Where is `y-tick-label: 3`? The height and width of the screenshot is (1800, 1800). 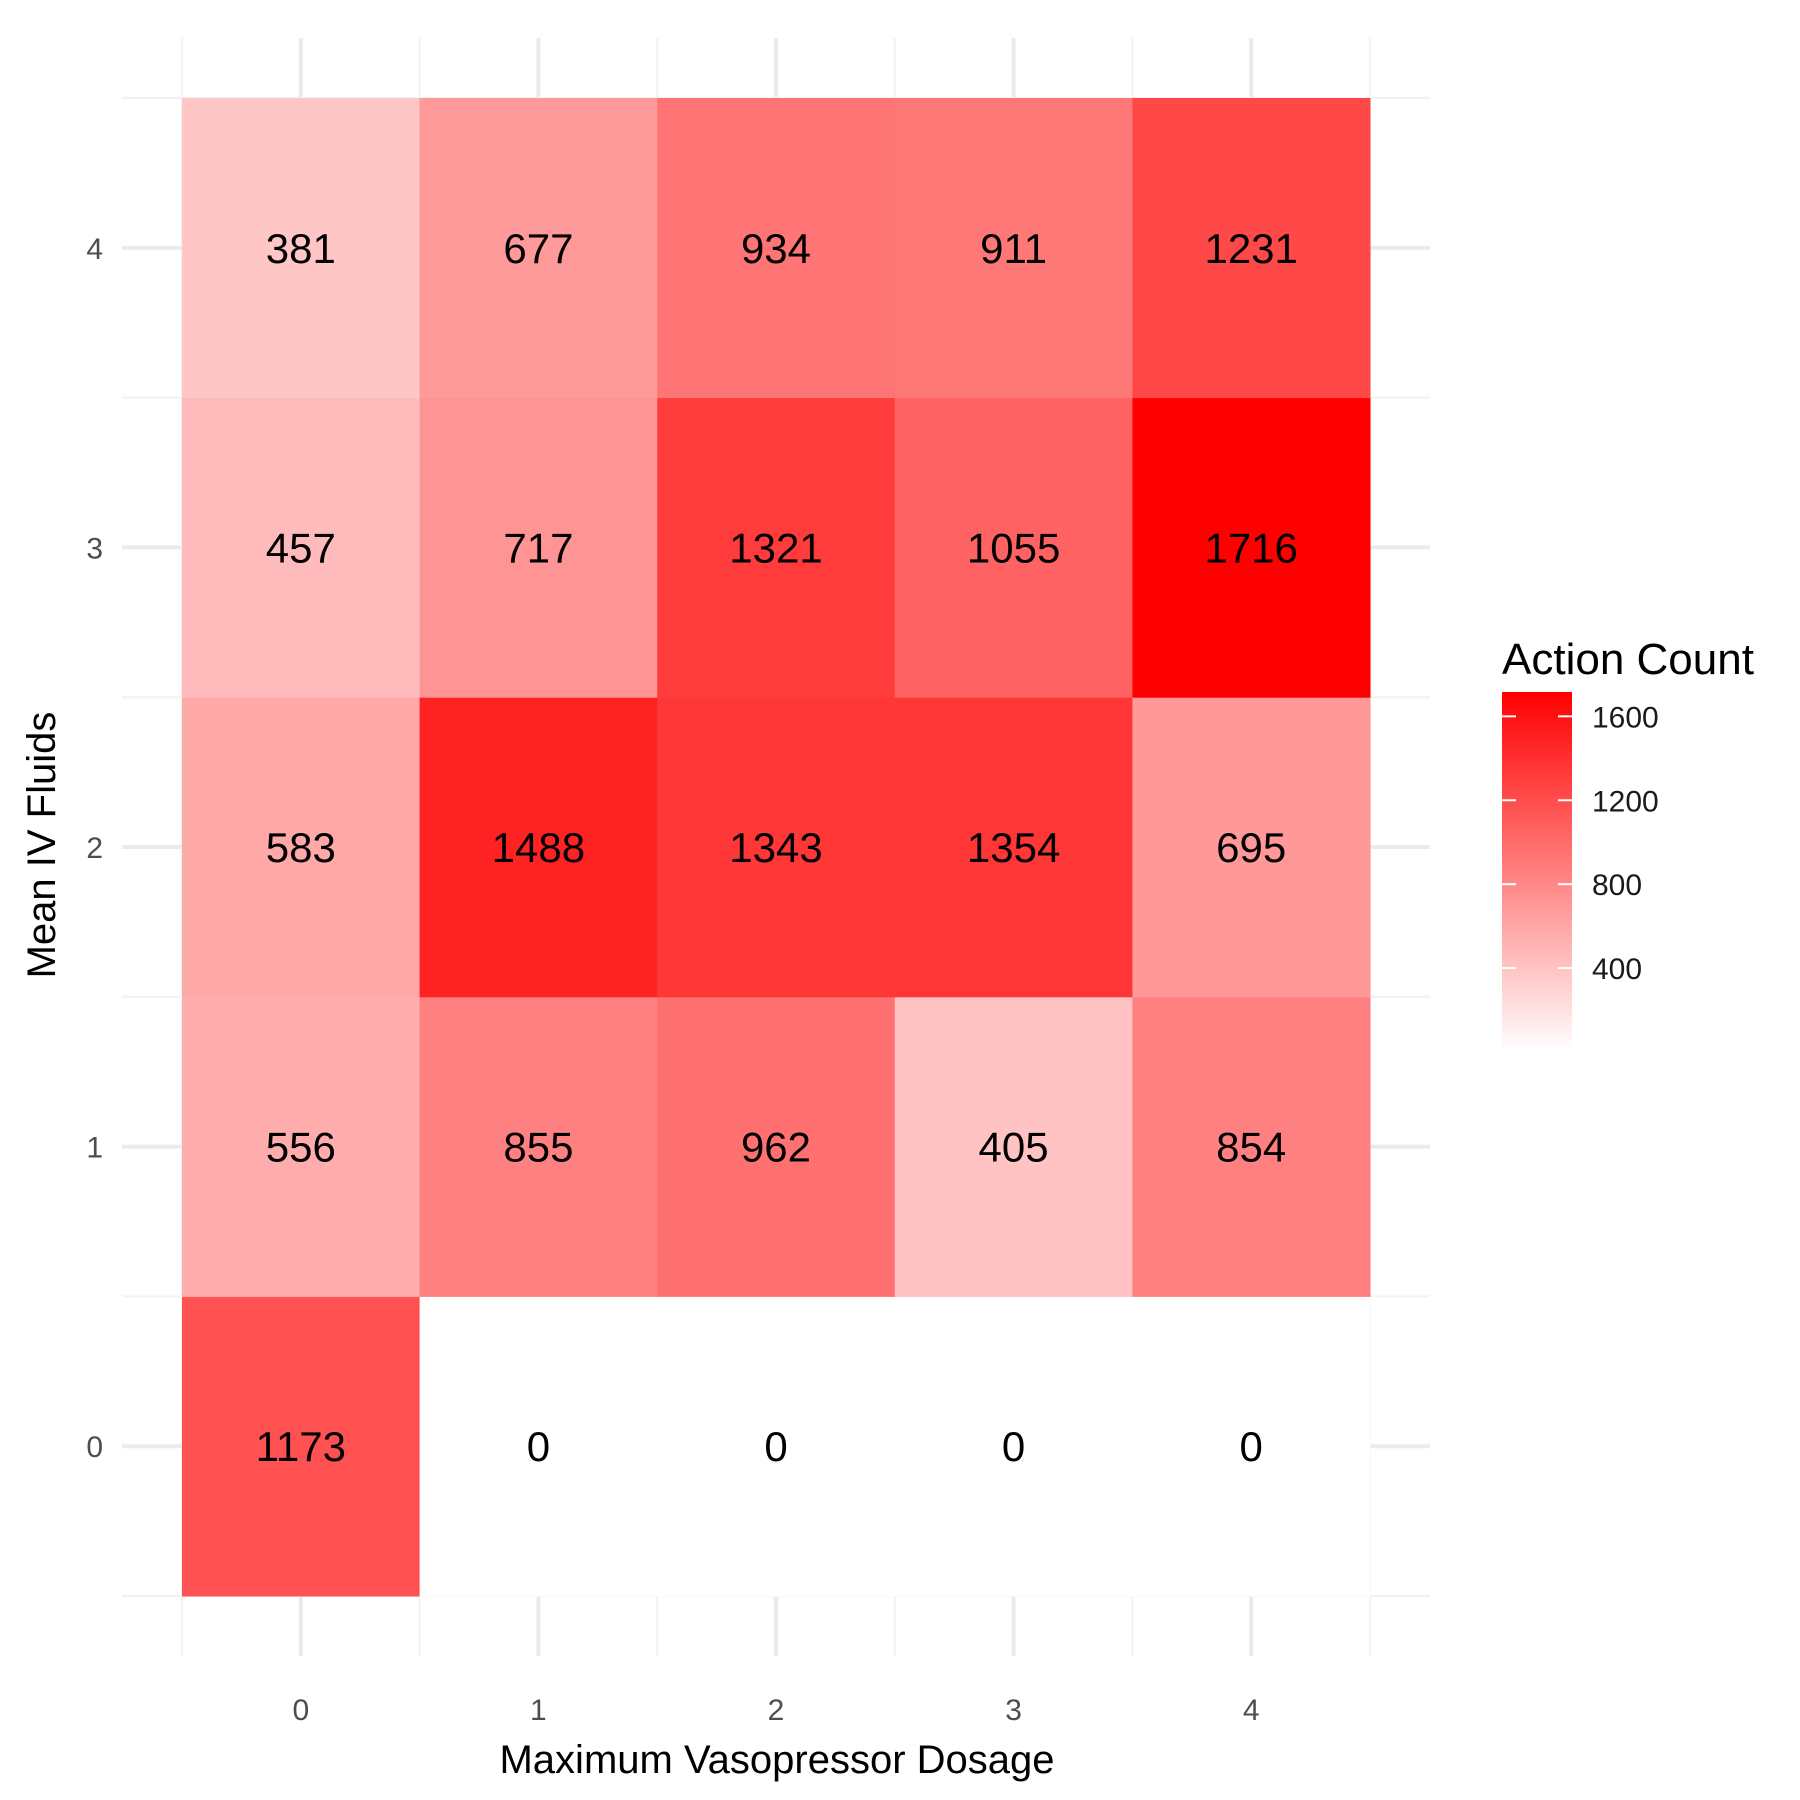
y-tick-label: 3 is located at coordinates (94, 548).